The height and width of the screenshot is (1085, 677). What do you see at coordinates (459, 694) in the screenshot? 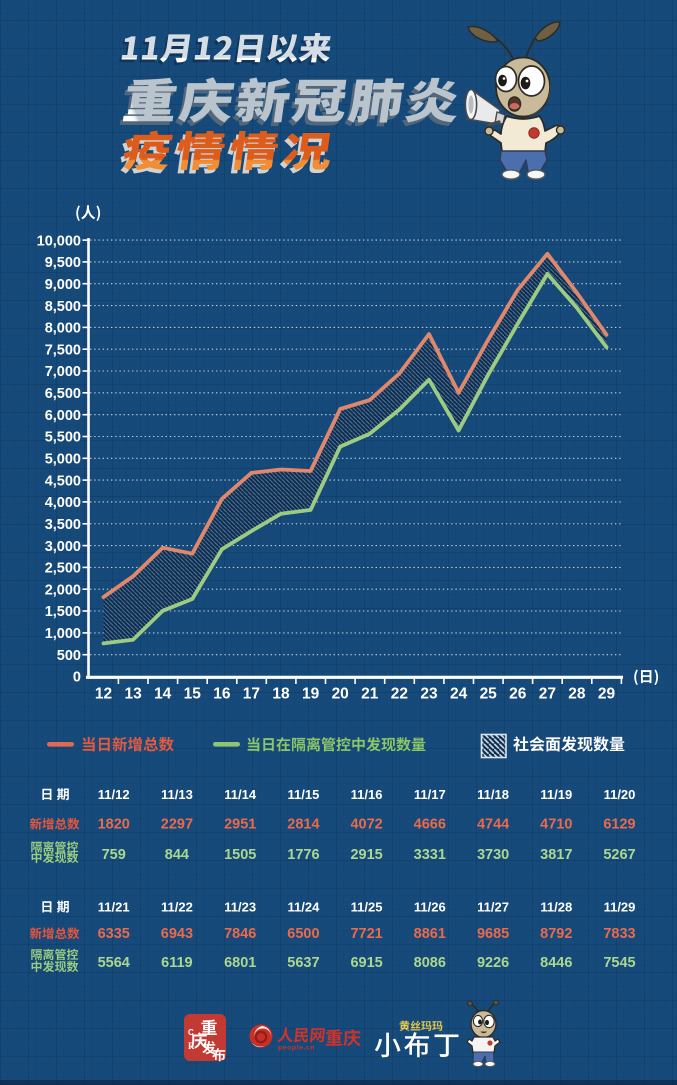
I see `svg-text: 24` at bounding box center [459, 694].